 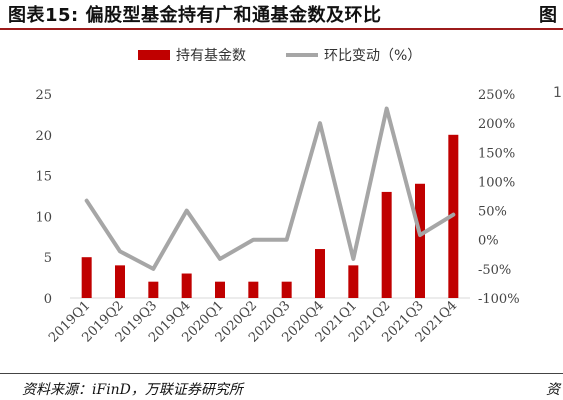 What do you see at coordinates (492, 212) in the screenshot?
I see `right-tick-label: 50%` at bounding box center [492, 212].